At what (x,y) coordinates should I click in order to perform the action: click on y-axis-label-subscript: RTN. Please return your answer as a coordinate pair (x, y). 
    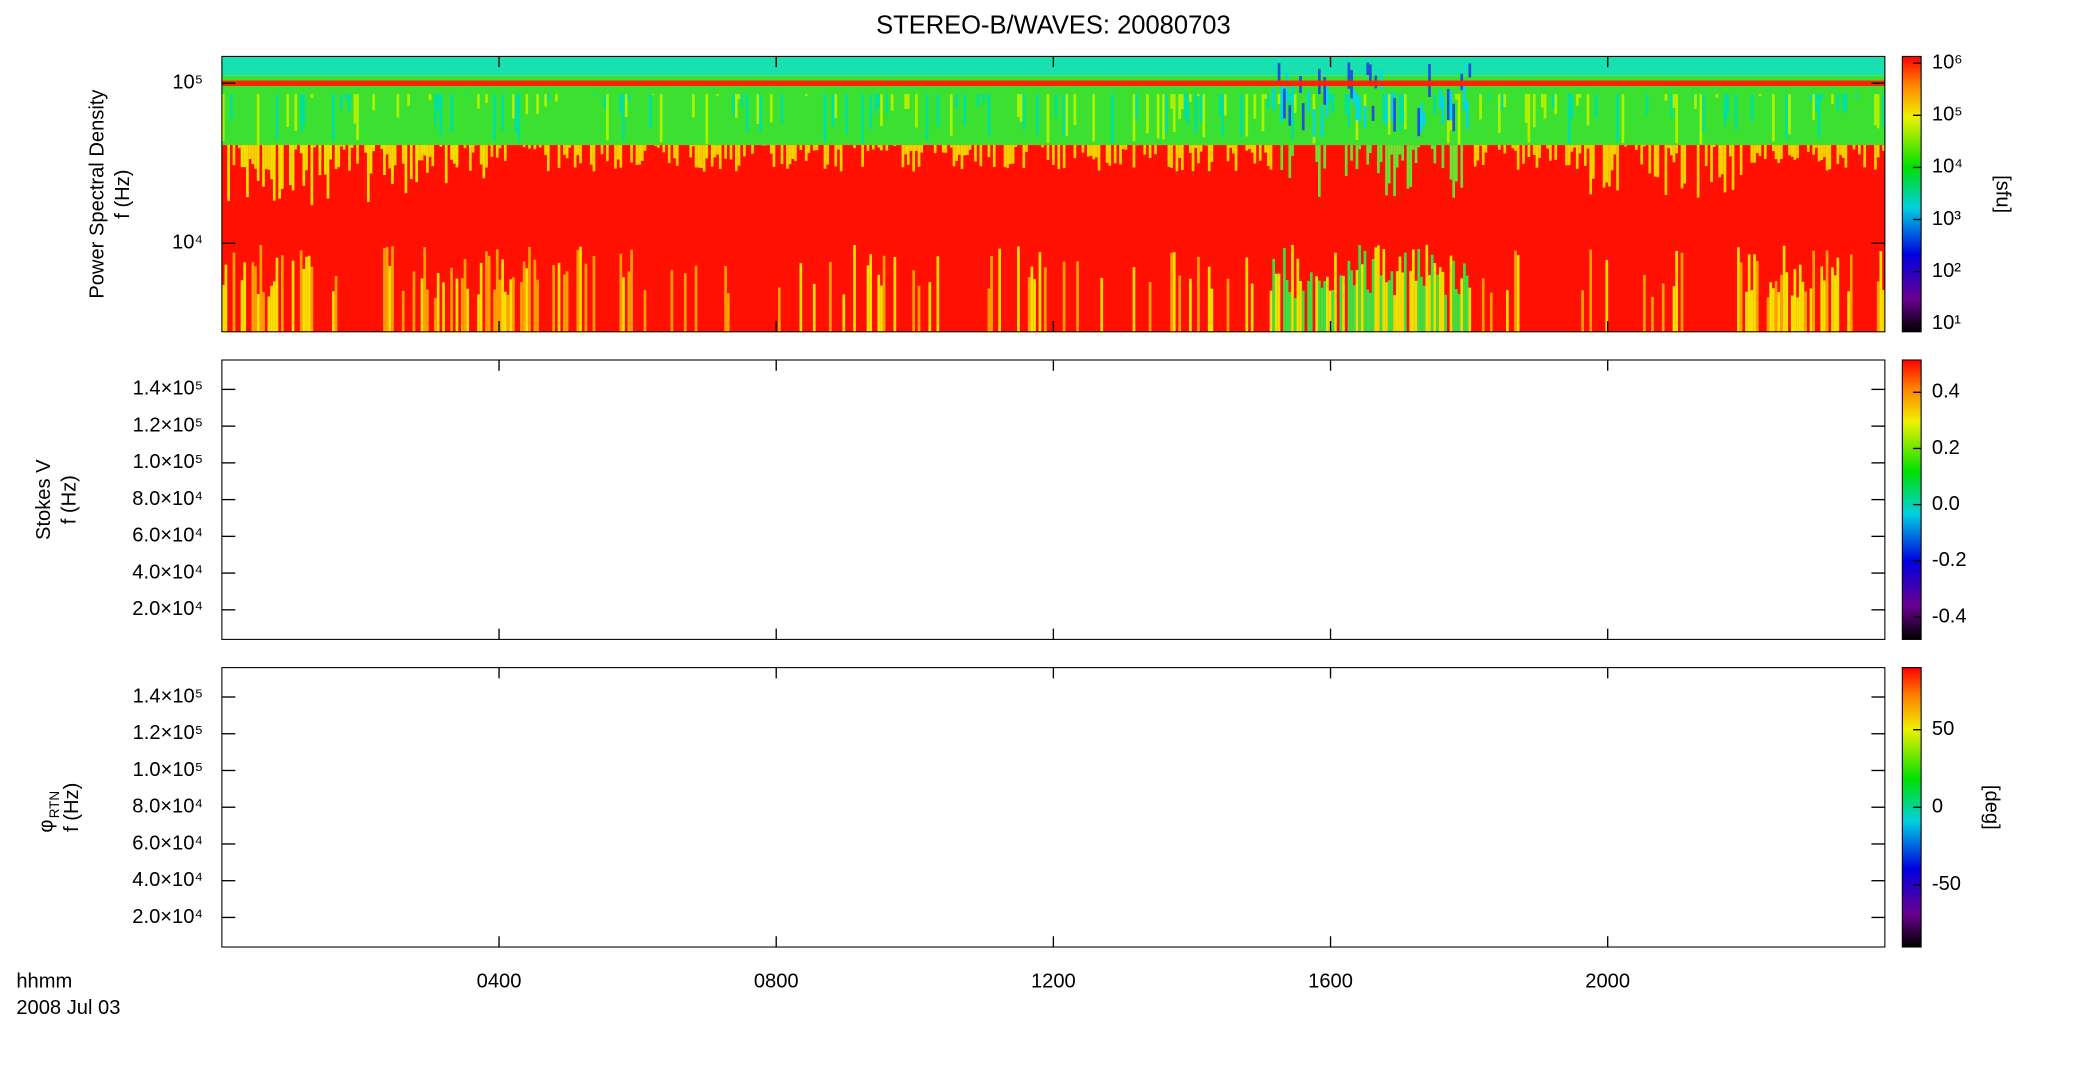
    Looking at the image, I should click on (54, 804).